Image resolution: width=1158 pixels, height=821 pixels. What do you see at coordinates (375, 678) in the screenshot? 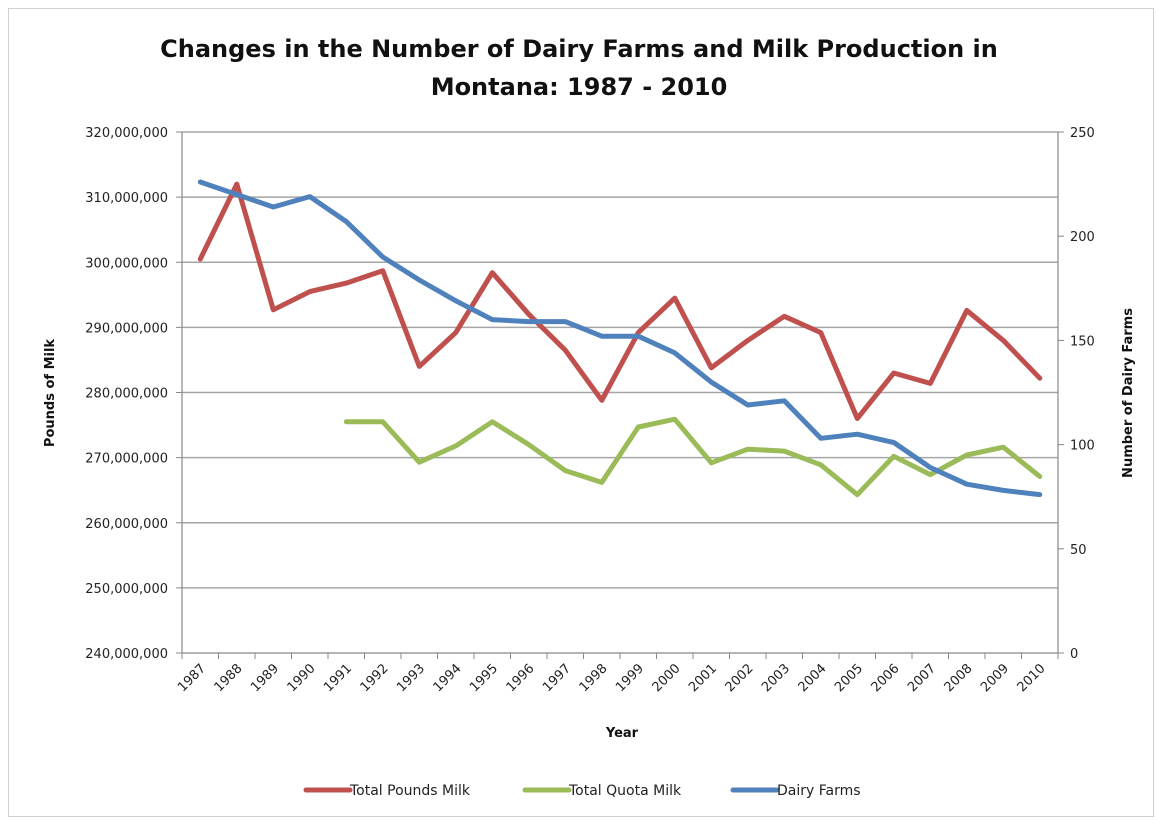
I see `x-tick-label: 1992` at bounding box center [375, 678].